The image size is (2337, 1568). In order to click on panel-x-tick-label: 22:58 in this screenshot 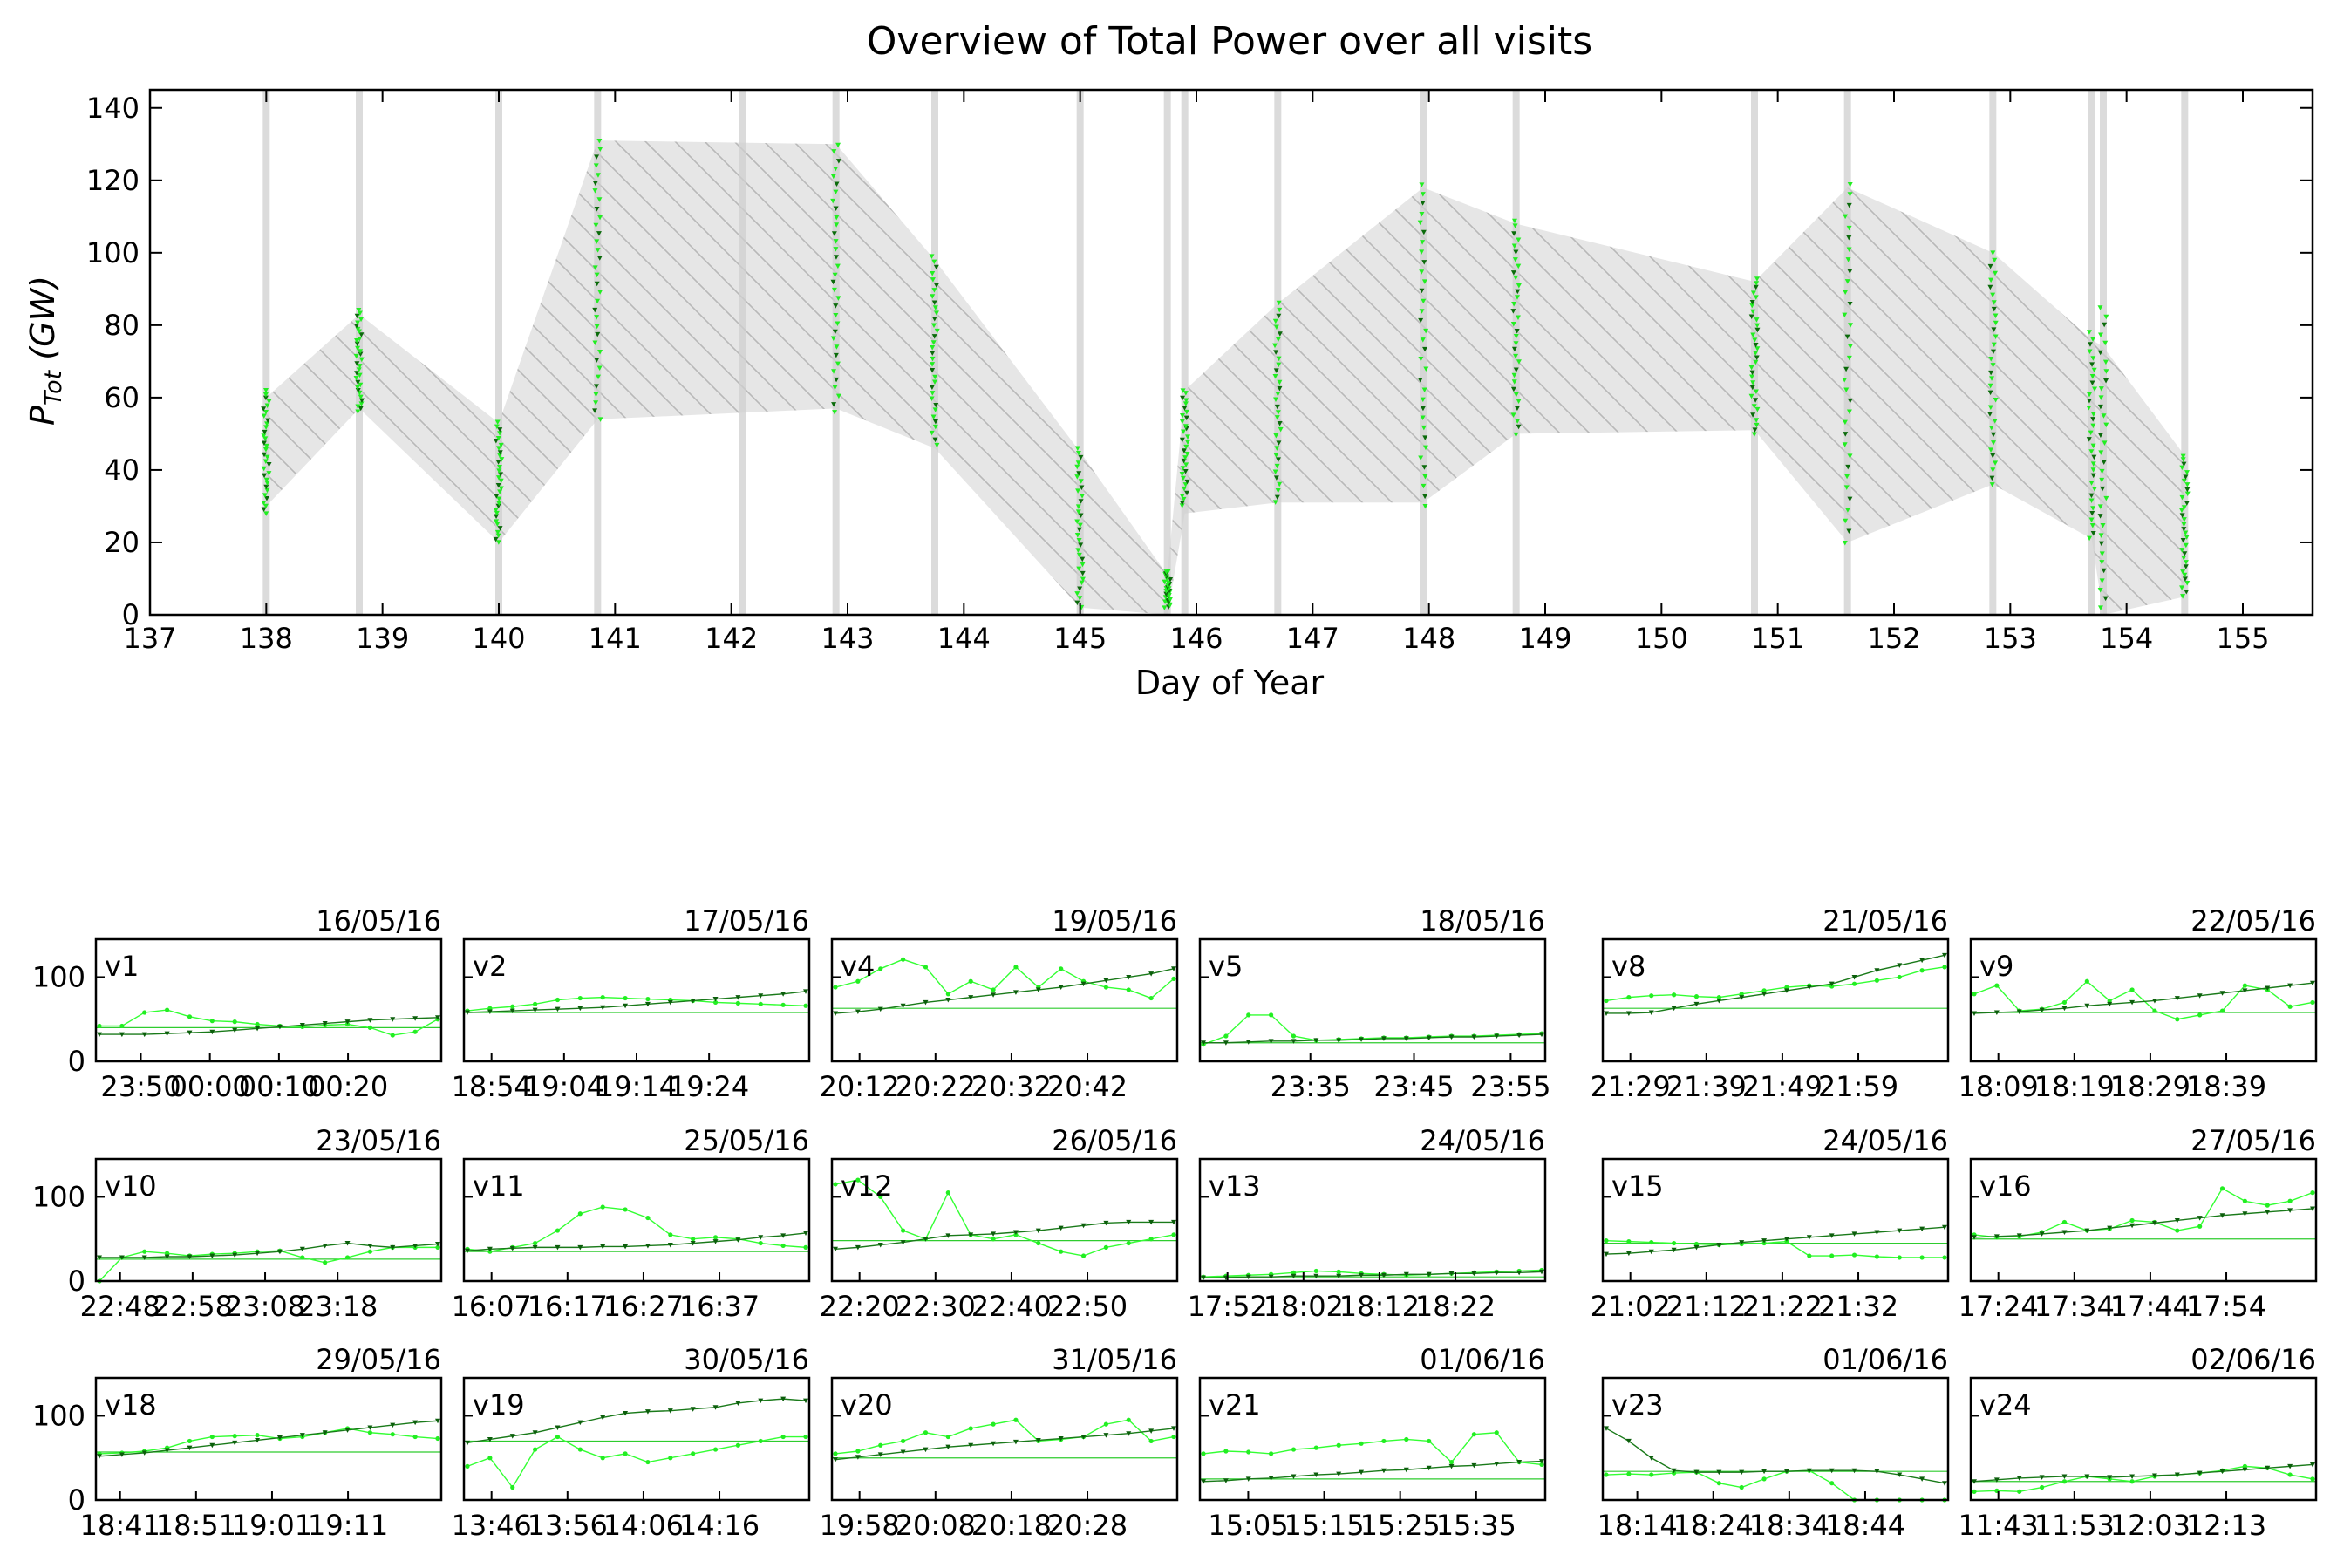, I will do `click(193, 1306)`.